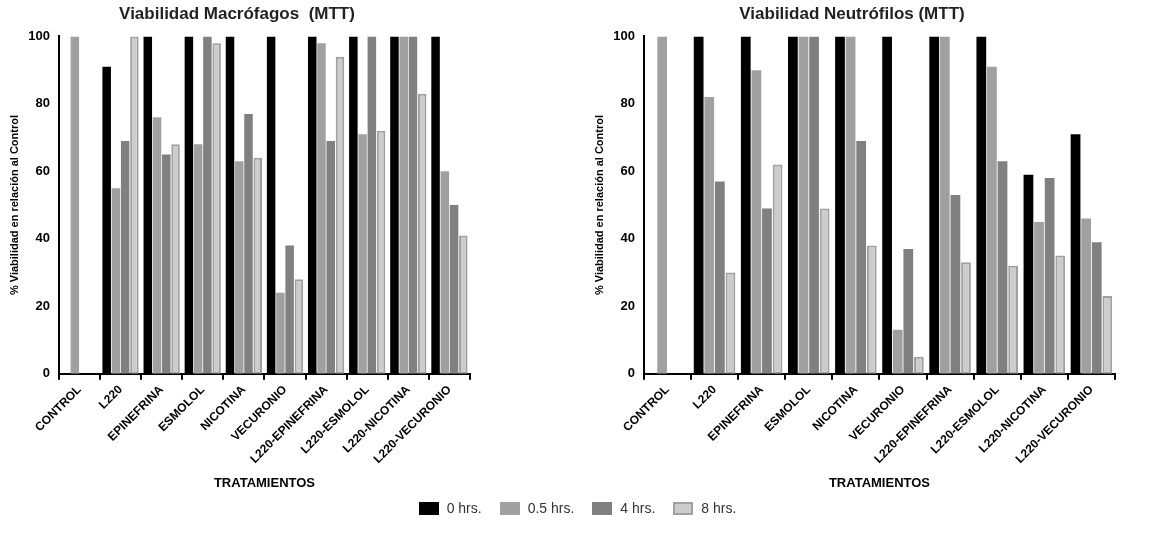  Describe the element at coordinates (852, 13) in the screenshot. I see `chart-title: Viabilidad Neutrófilos (MTT)` at that location.